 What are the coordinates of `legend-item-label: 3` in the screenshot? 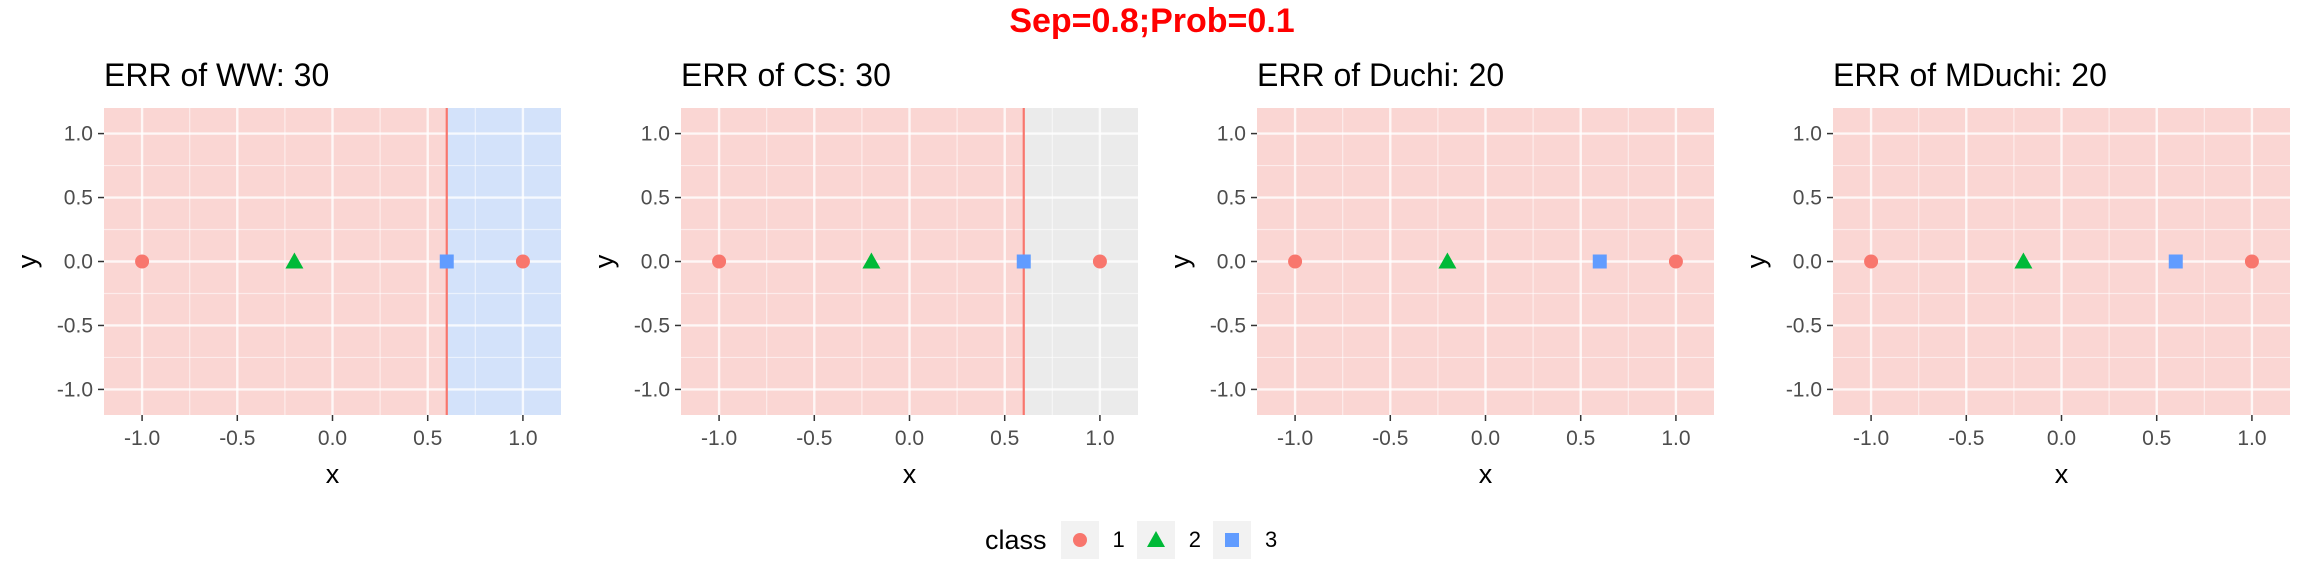 It's located at (1271, 539).